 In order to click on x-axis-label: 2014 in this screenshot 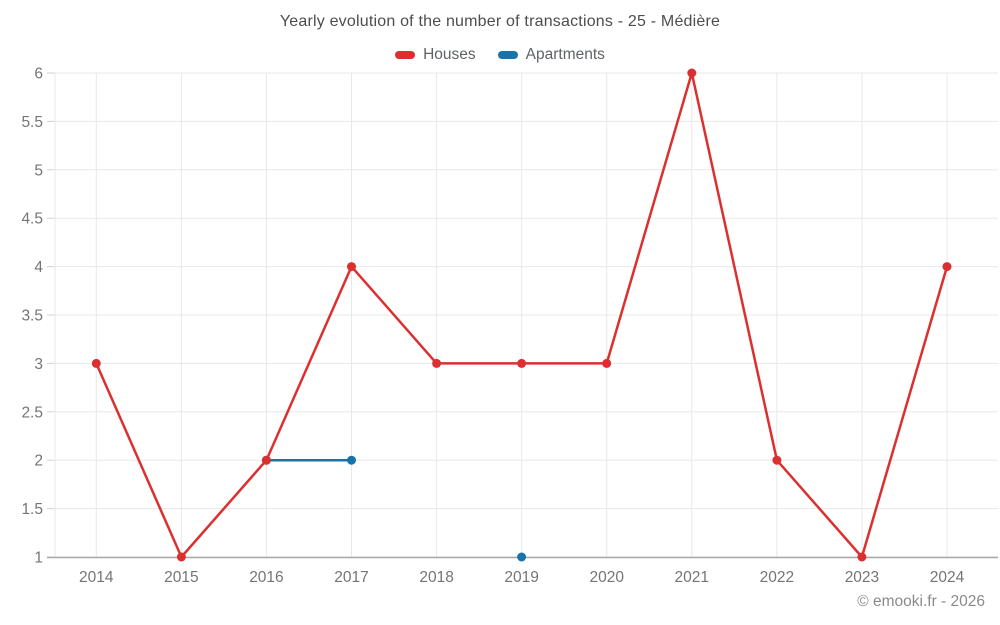, I will do `click(96, 577)`.